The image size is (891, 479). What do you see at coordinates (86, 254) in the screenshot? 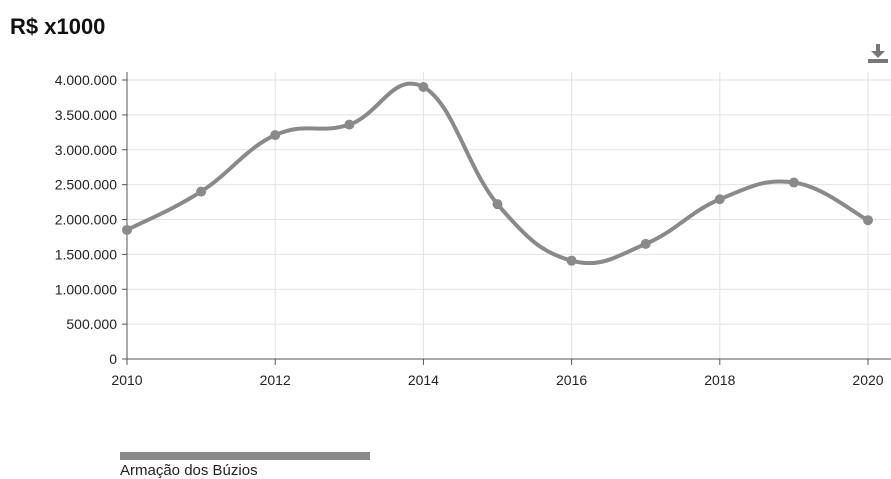
I see `y-tick-label: 1.500.000` at bounding box center [86, 254].